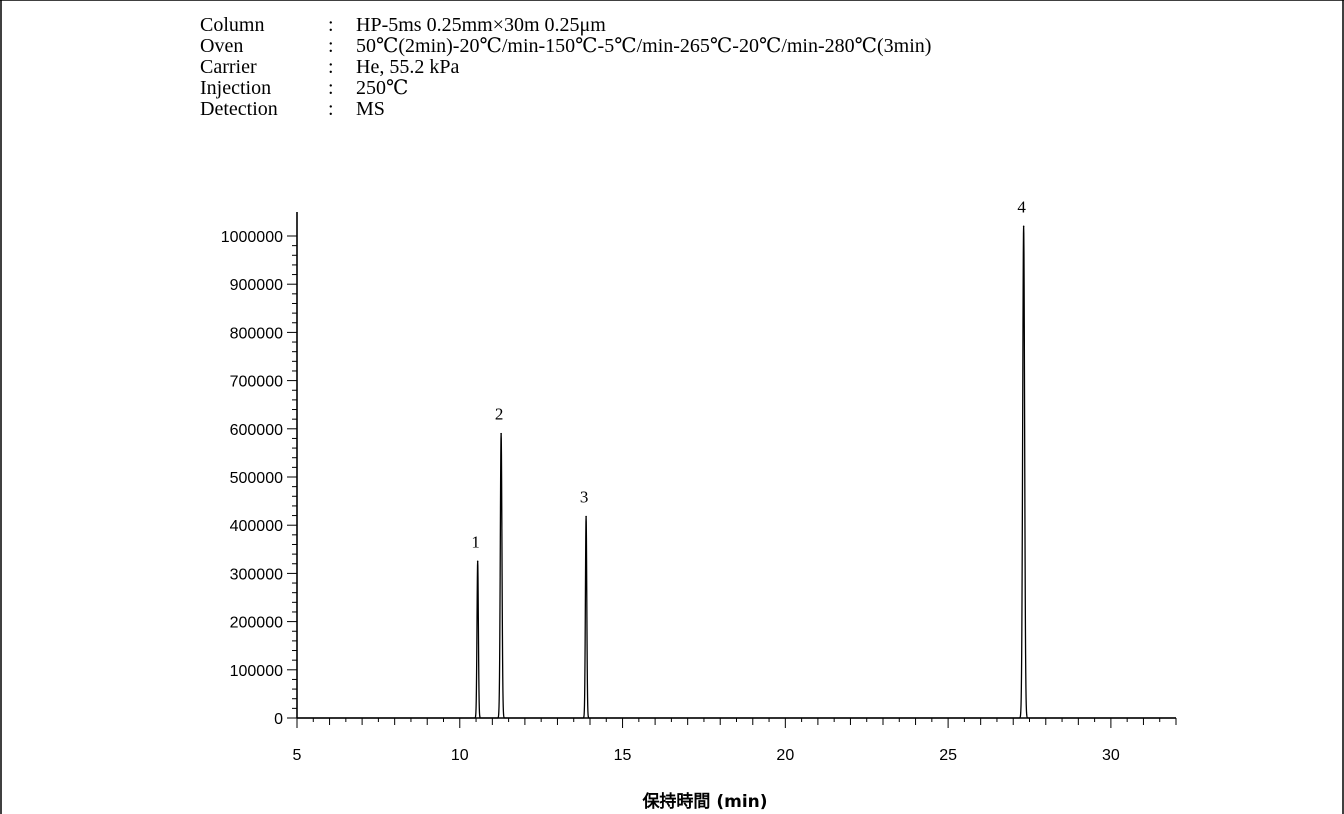 The width and height of the screenshot is (1344, 814). What do you see at coordinates (623, 755) in the screenshot?
I see `x-tick-label: 15` at bounding box center [623, 755].